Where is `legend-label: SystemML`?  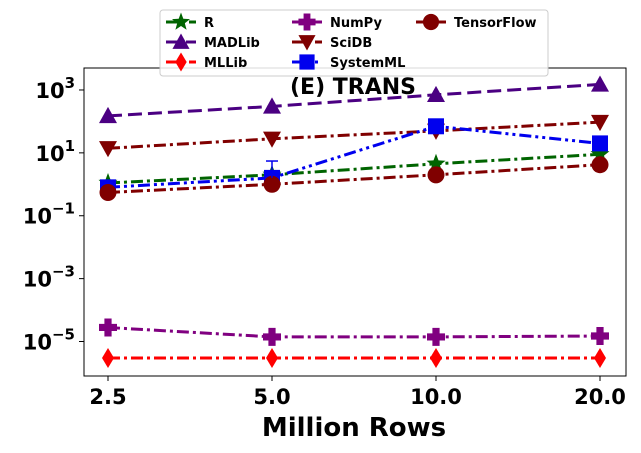 legend-label: SystemML is located at coordinates (367, 63).